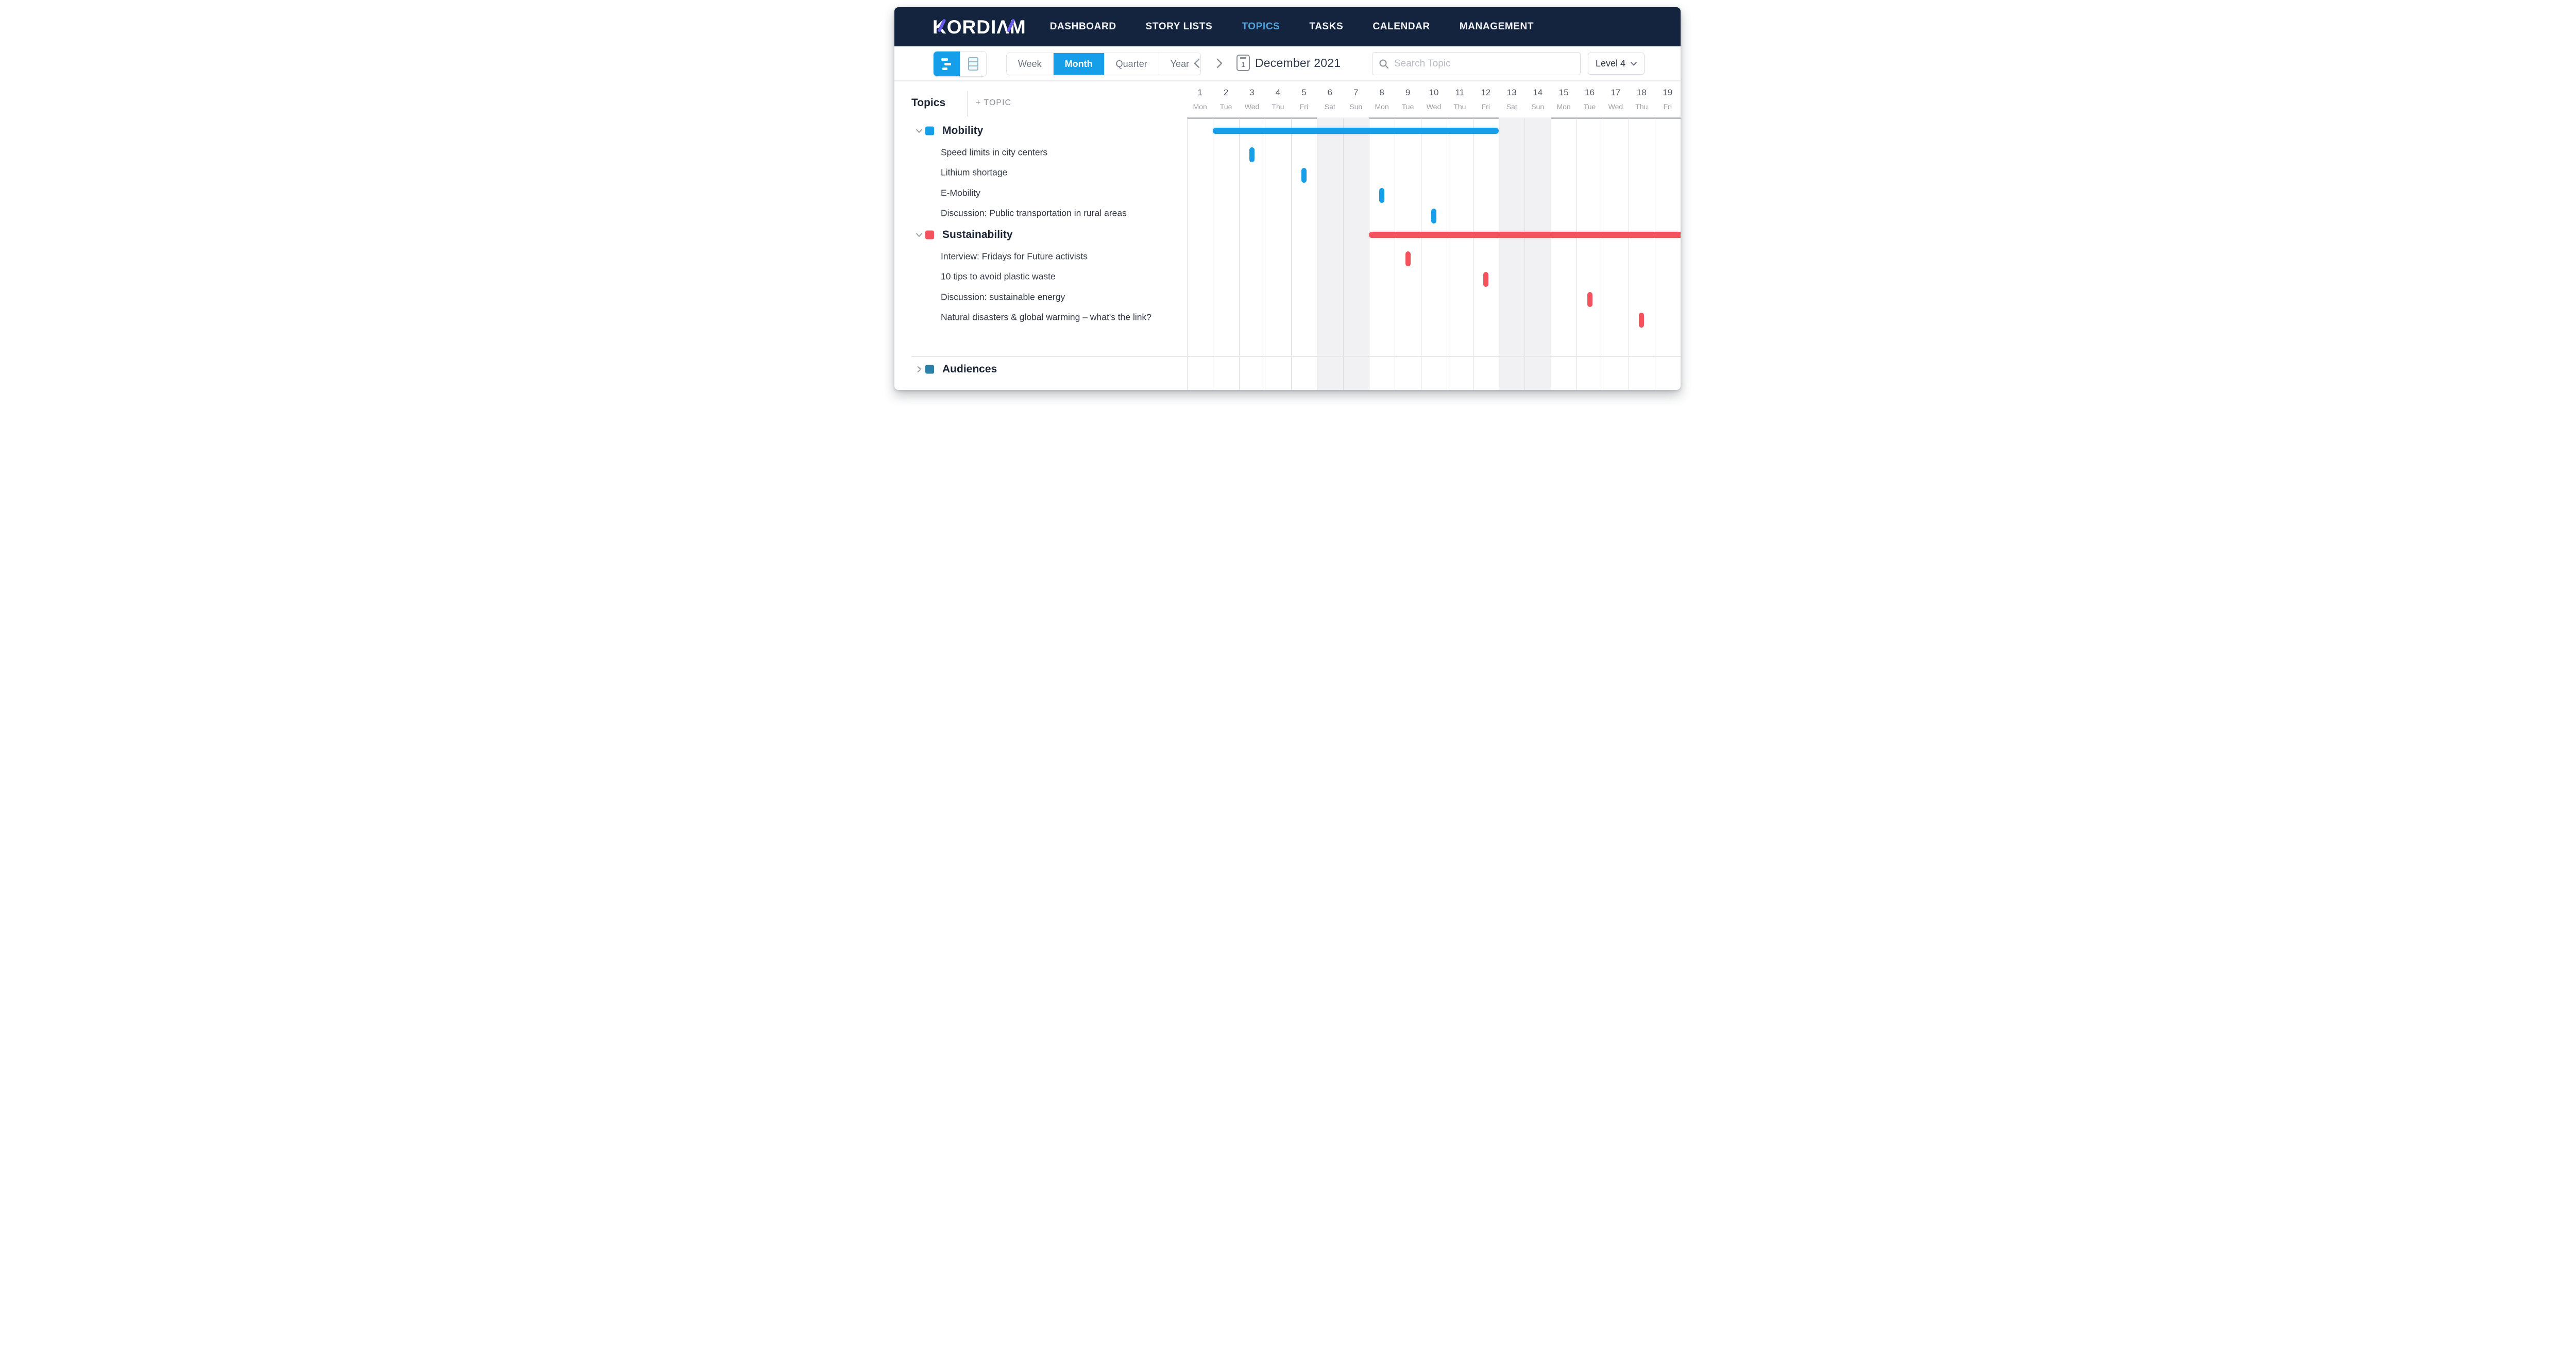 This screenshot has height=1348, width=2576. What do you see at coordinates (1330, 92) in the screenshot?
I see `day-number: 6` at bounding box center [1330, 92].